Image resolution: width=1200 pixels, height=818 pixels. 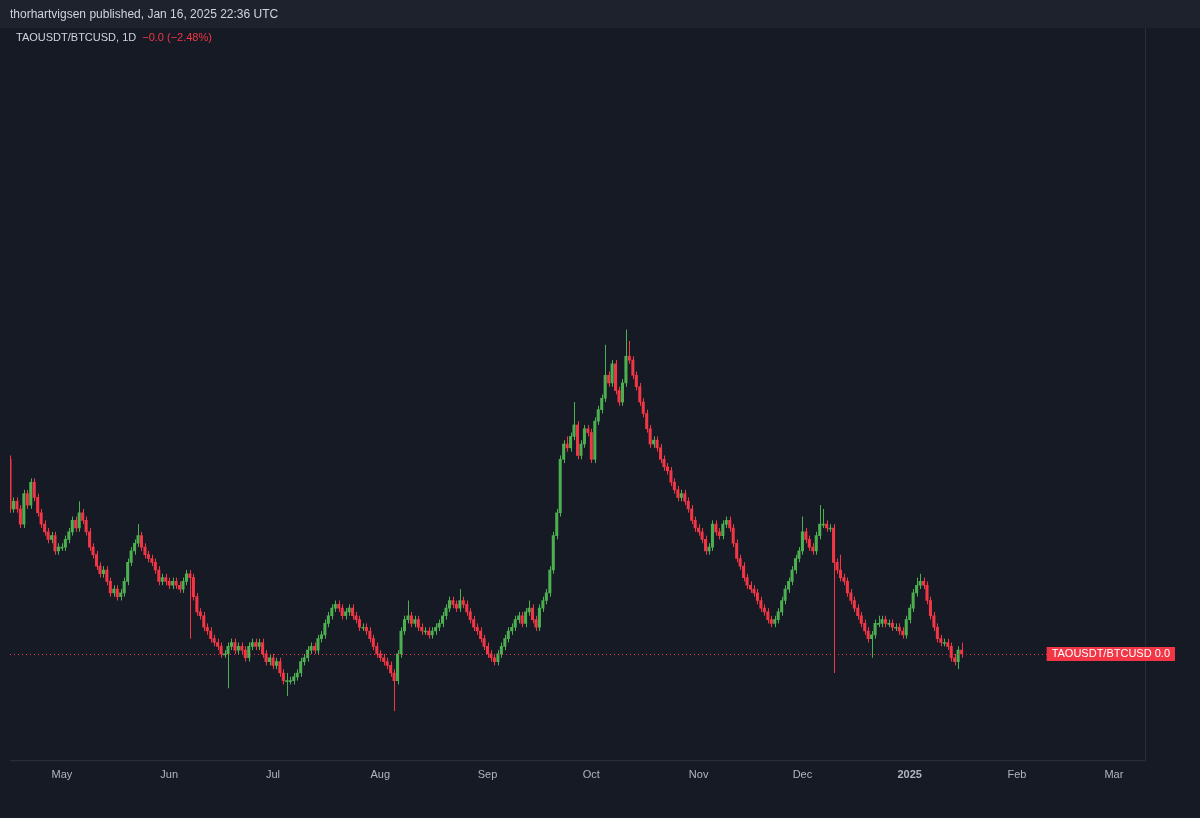 I want to click on x-tick-label: May, so click(x=62, y=774).